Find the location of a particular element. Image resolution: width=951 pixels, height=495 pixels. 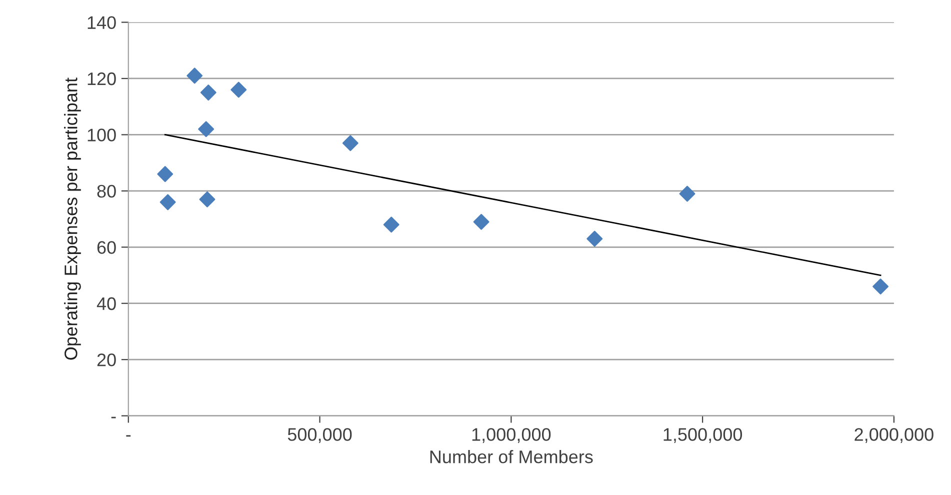

x-tick-label: 2,000,000 is located at coordinates (894, 435).